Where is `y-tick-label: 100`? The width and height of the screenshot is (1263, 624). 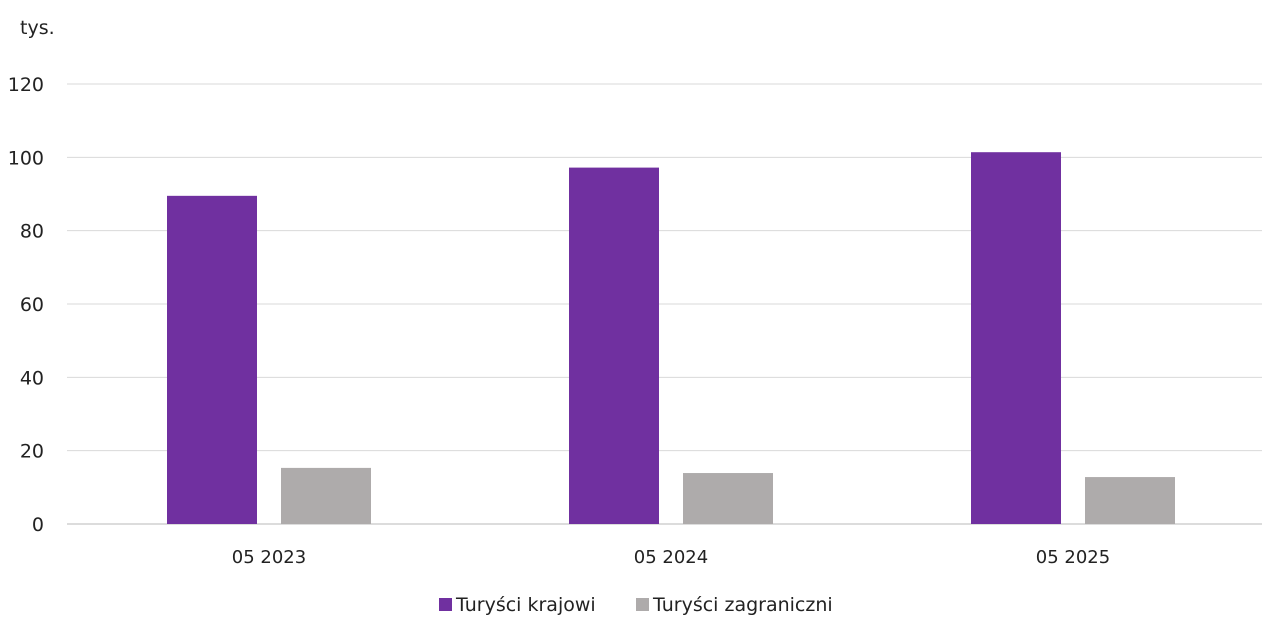 y-tick-label: 100 is located at coordinates (26, 158).